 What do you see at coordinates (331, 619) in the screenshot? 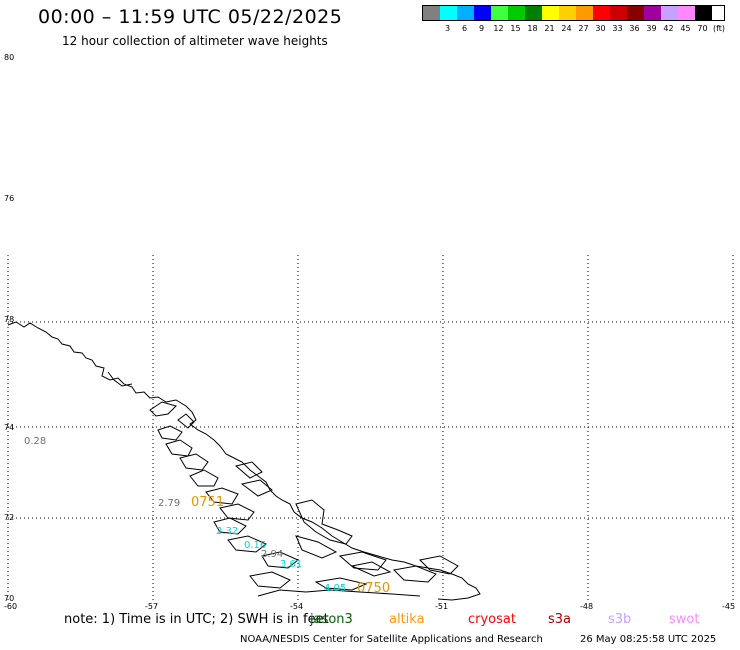
I see `satellite-jason3-label: jason3` at bounding box center [331, 619].